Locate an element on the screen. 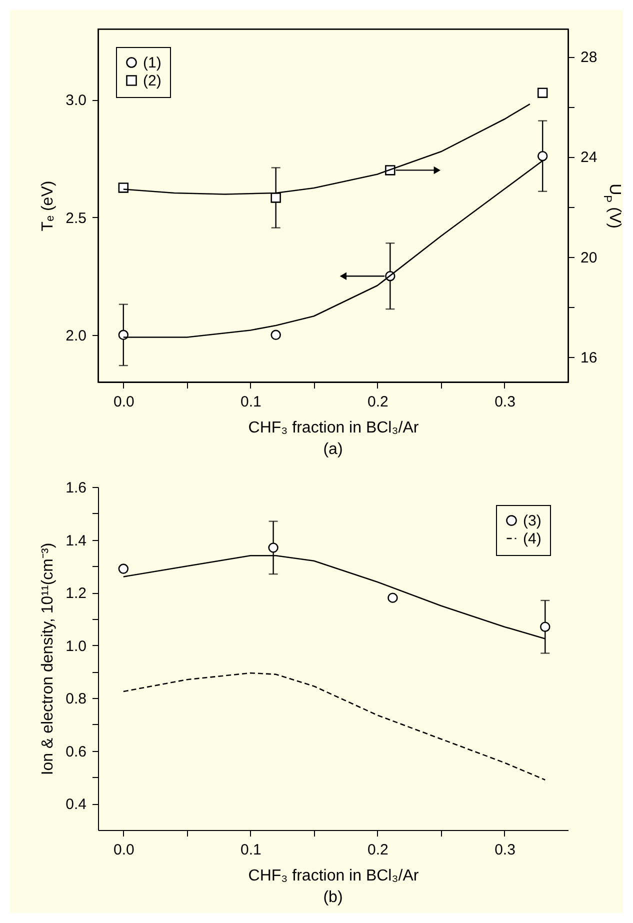 This screenshot has width=633, height=923. y-tick-label: 0.6 is located at coordinates (76, 751).